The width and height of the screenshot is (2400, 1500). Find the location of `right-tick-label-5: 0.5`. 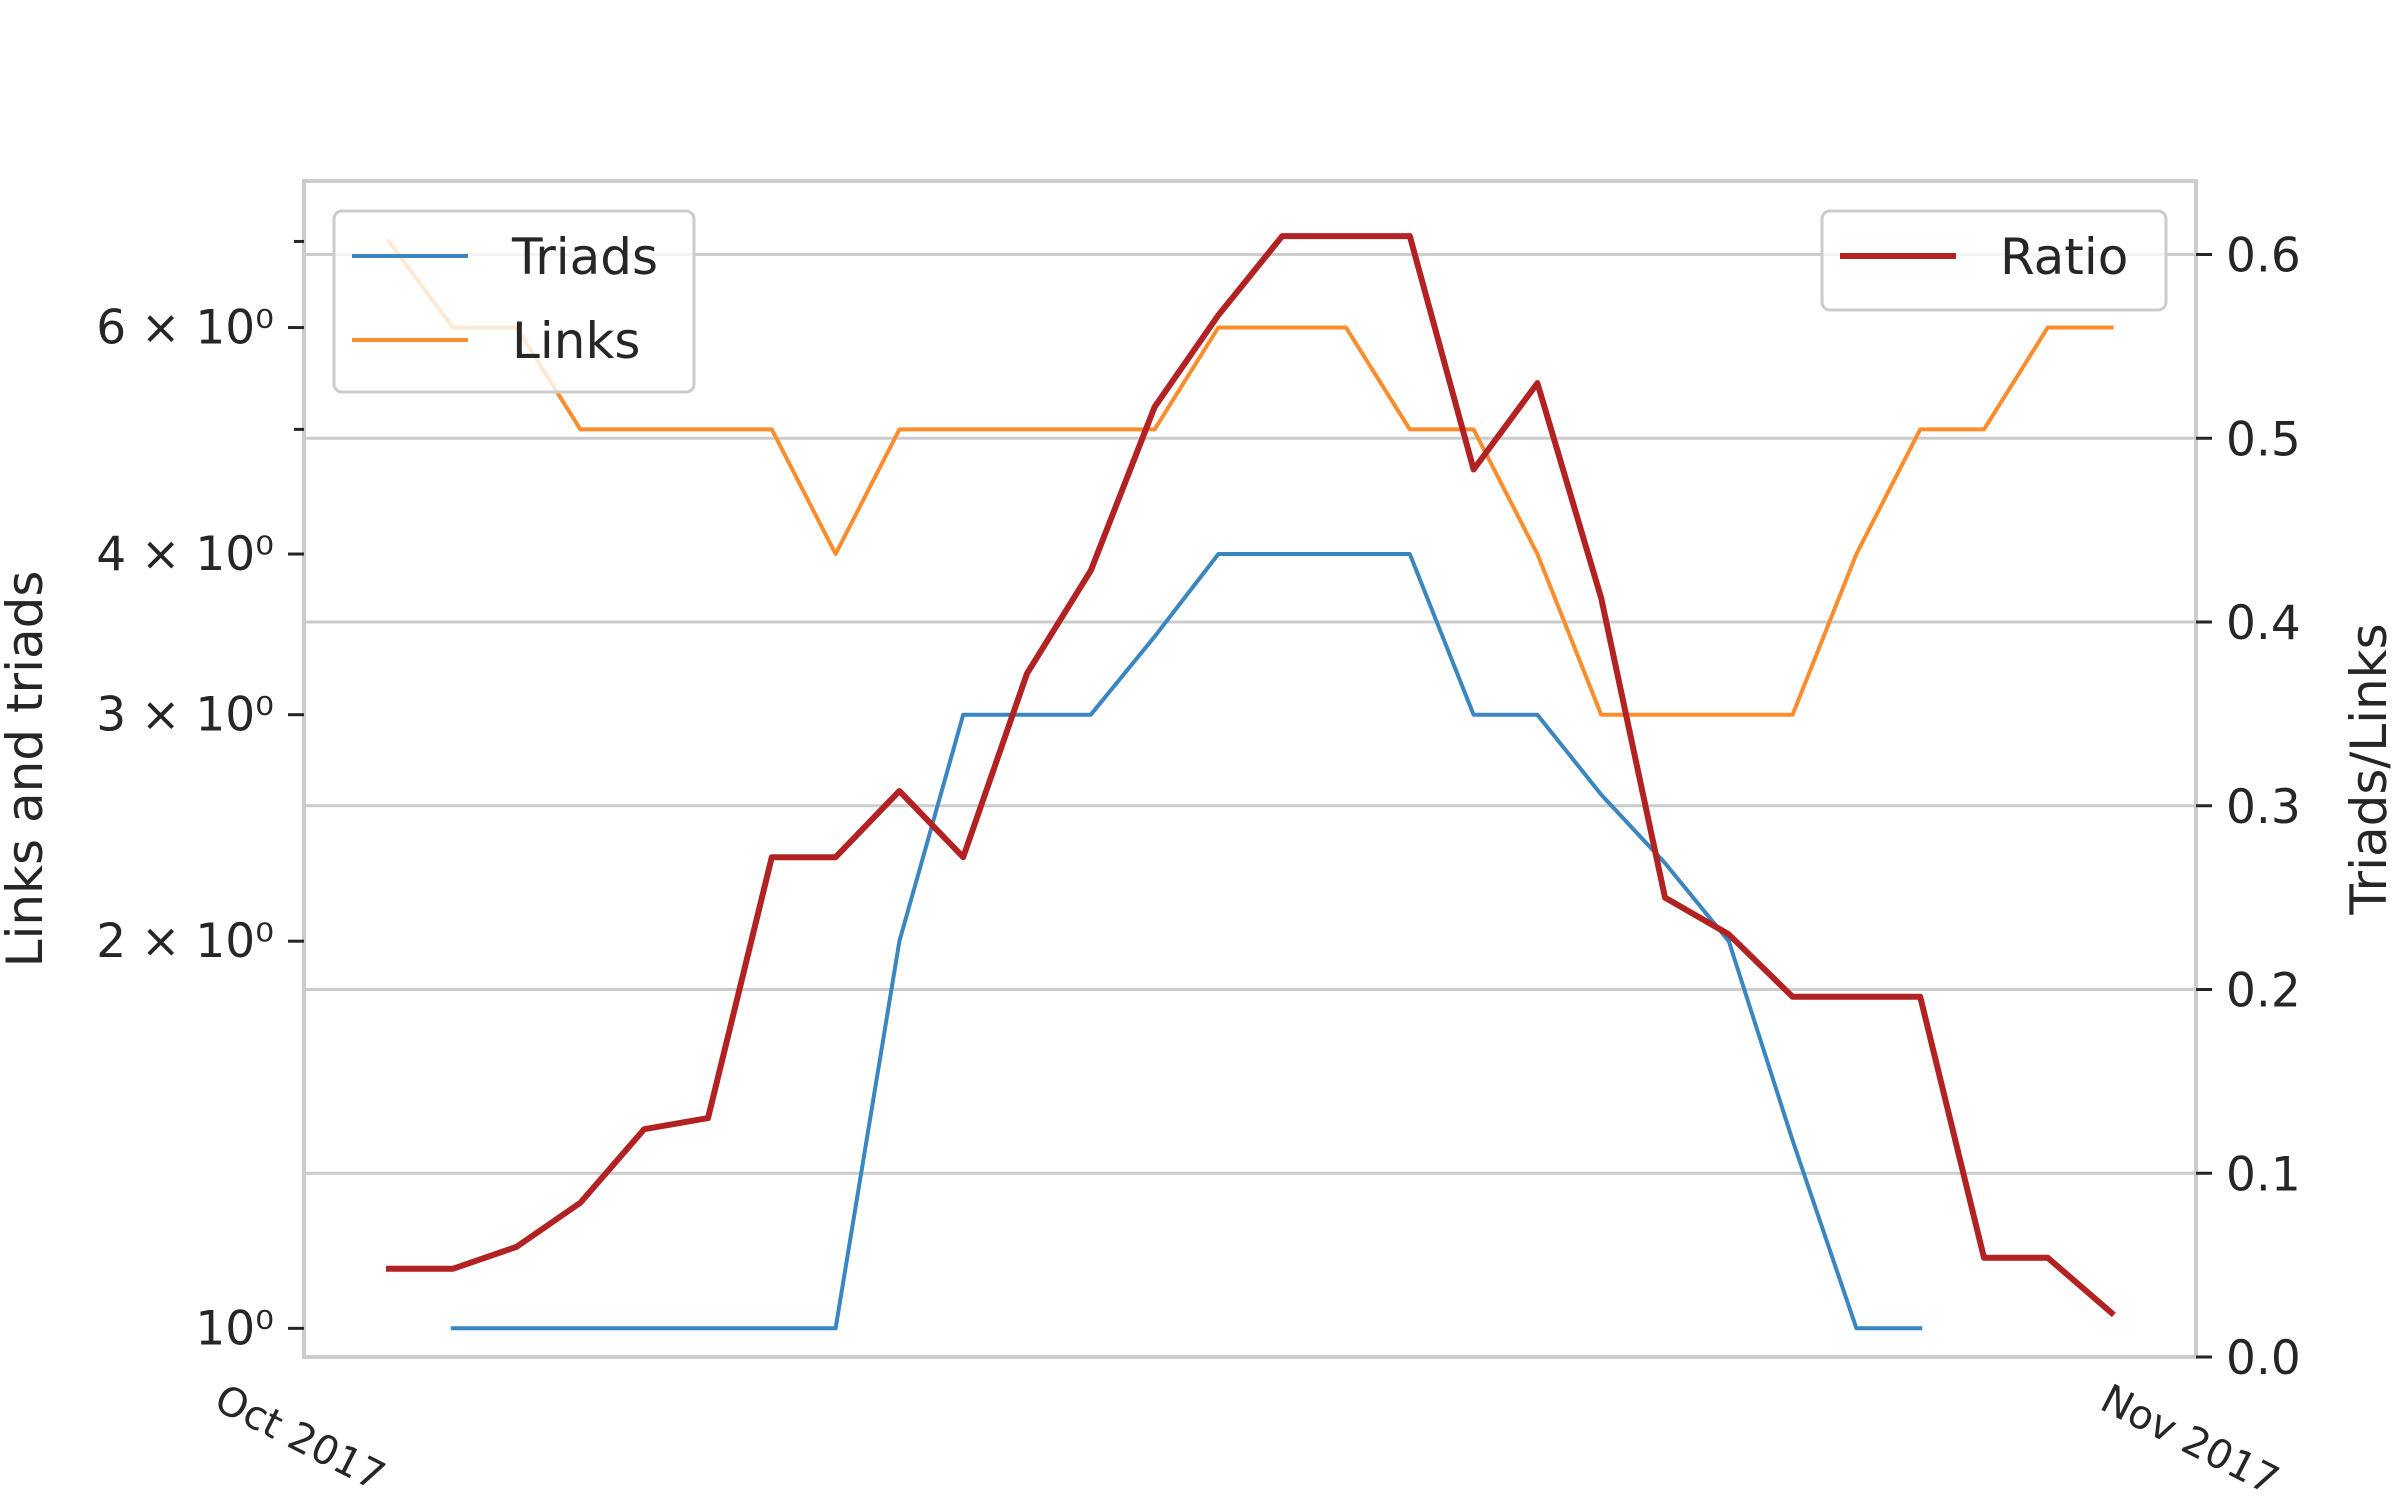

right-tick-label-5: 0.5 is located at coordinates (2263, 439).